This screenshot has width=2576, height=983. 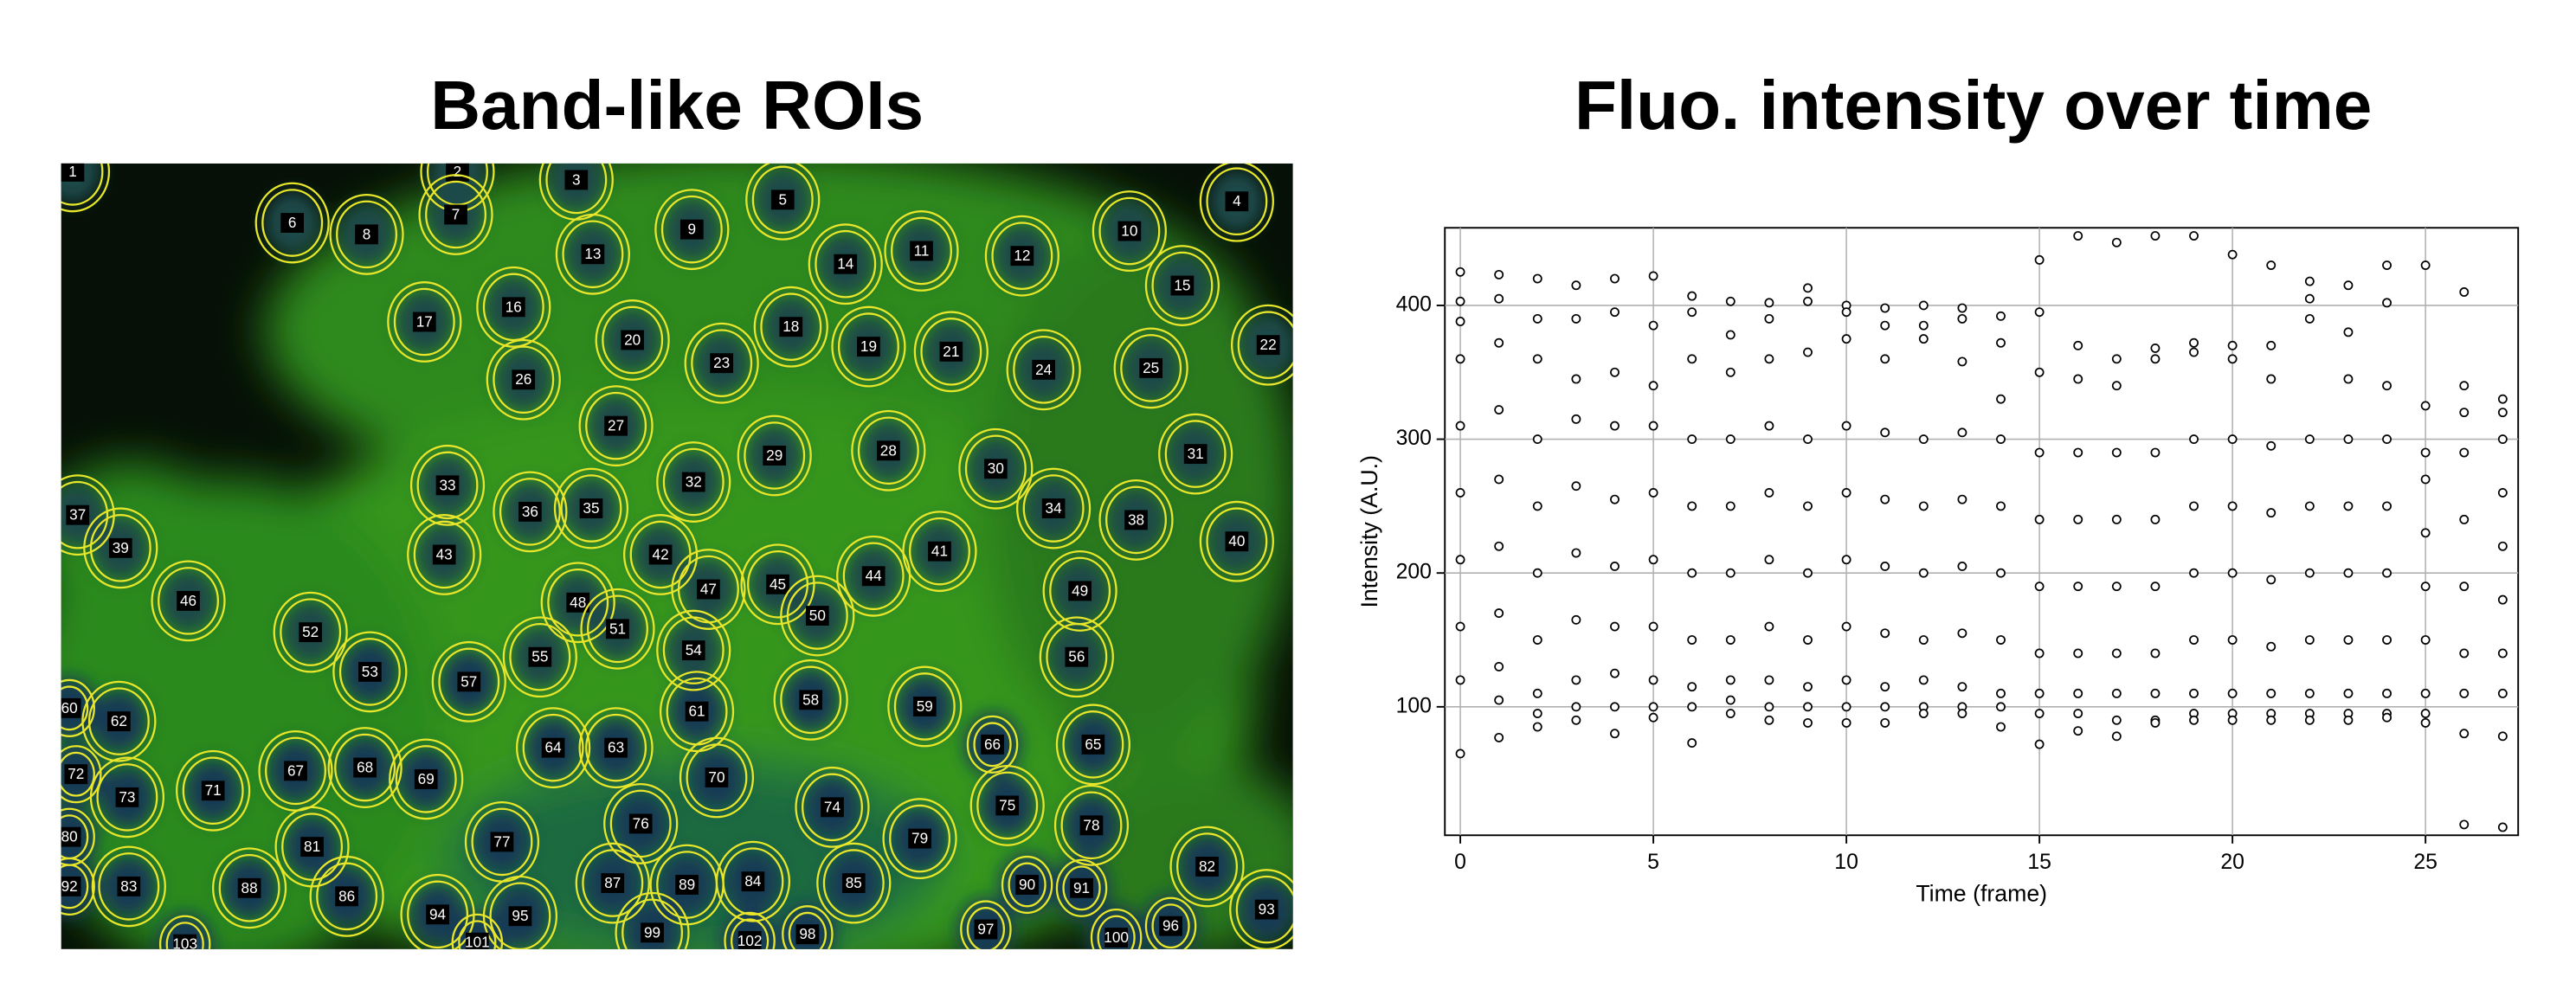 I want to click on roi-label: 43, so click(x=444, y=554).